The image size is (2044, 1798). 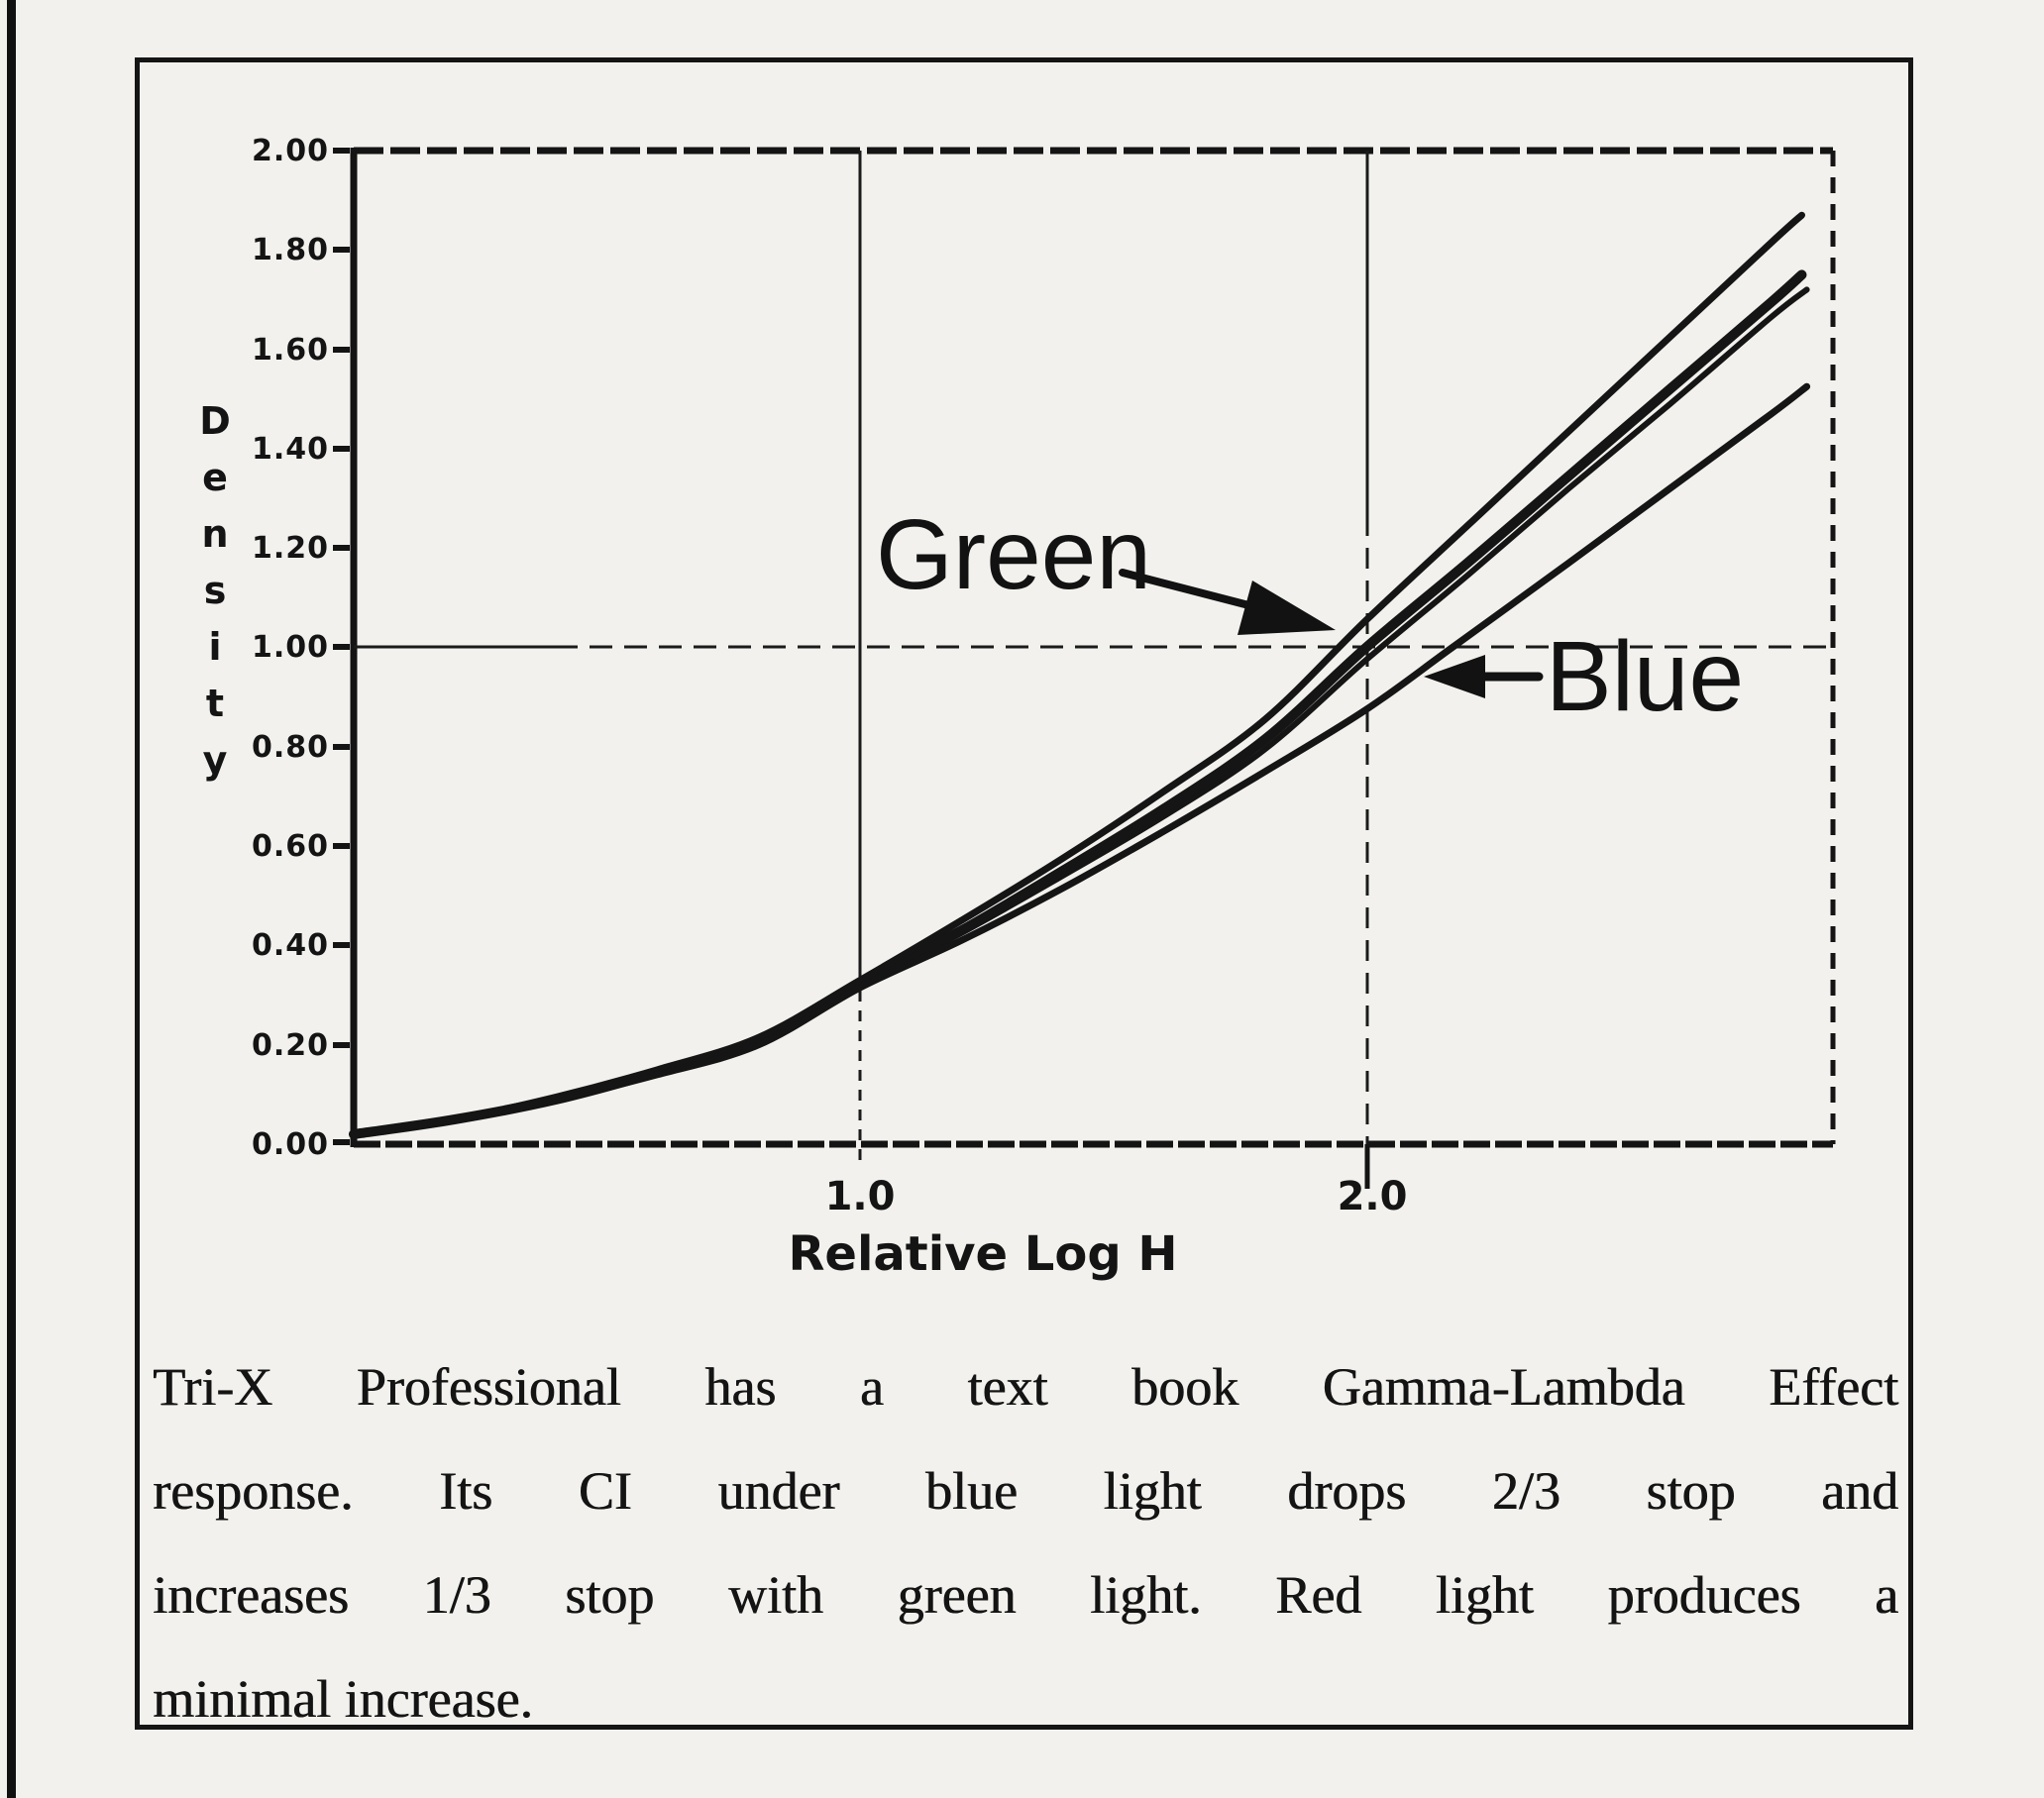 I want to click on y-tick-marks, so click(x=341, y=646).